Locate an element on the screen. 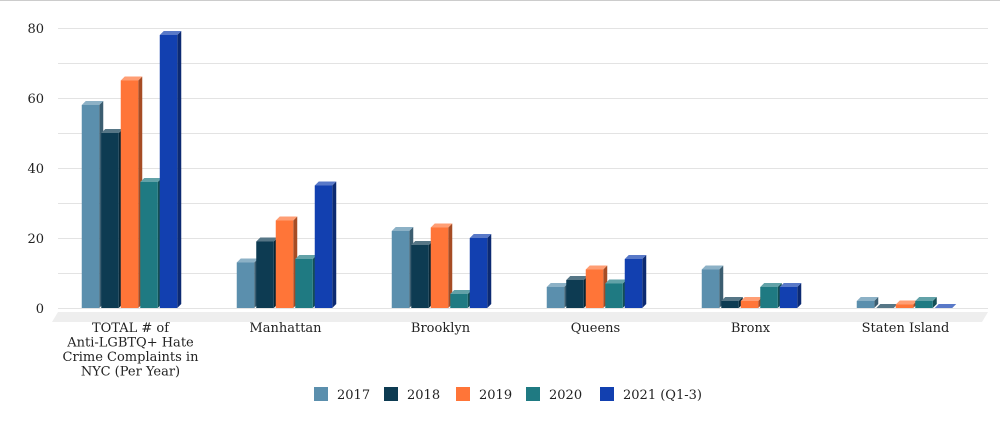 The width and height of the screenshot is (1000, 424). y-tick-label: 40 is located at coordinates (35, 169).